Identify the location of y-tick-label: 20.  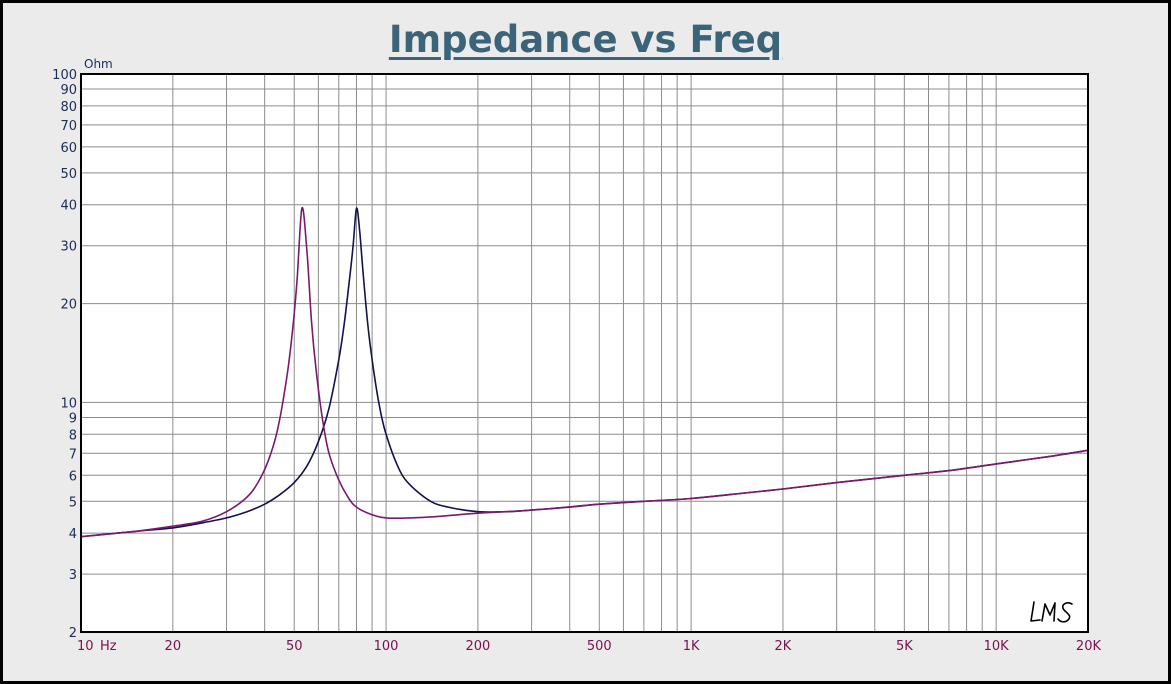
(68, 305).